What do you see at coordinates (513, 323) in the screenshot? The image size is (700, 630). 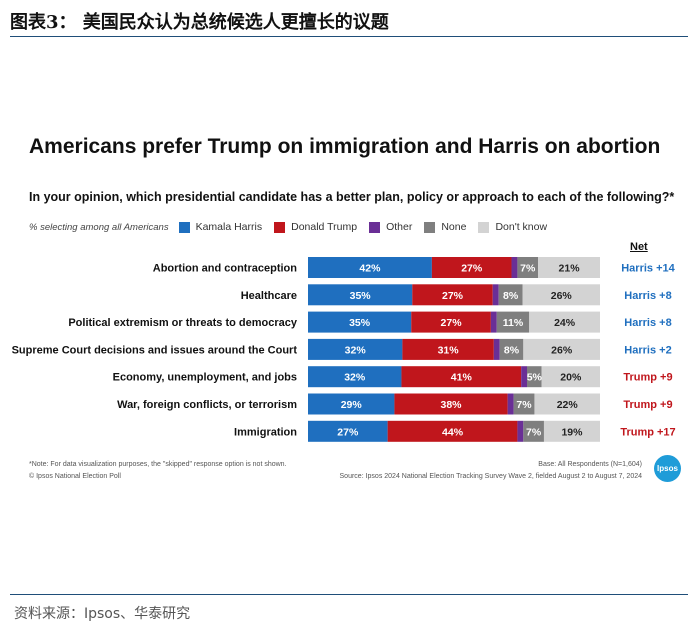 I see `data-label: 11%` at bounding box center [513, 323].